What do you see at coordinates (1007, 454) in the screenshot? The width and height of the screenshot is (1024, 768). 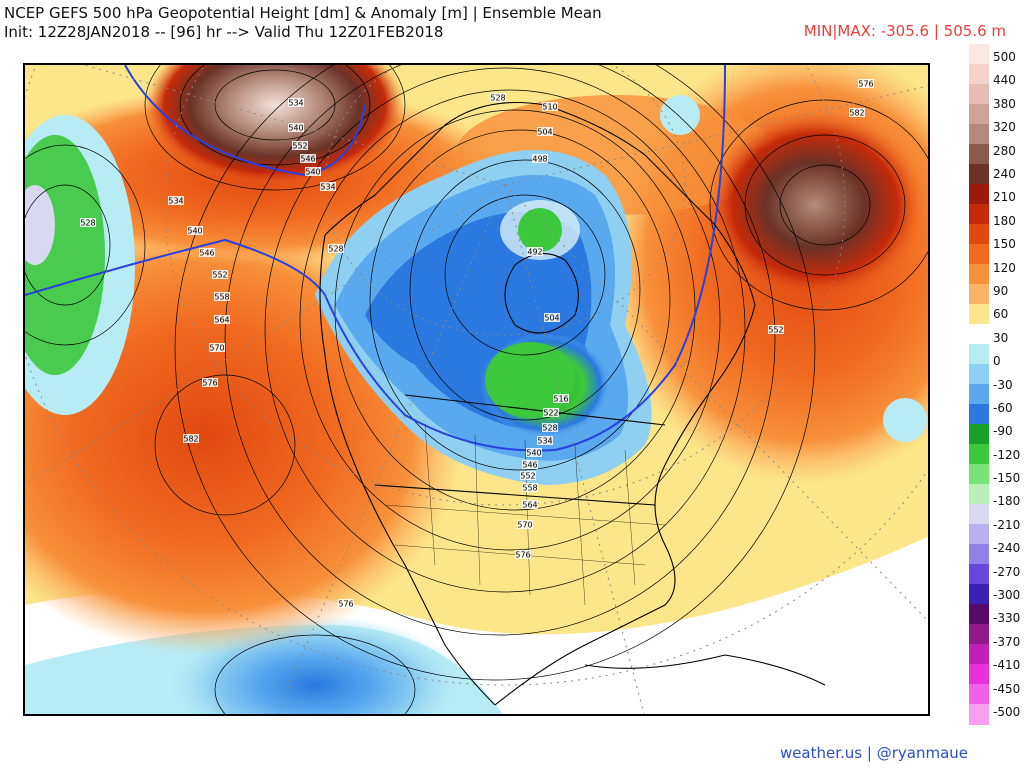 I see `colorbar-label: -120` at bounding box center [1007, 454].